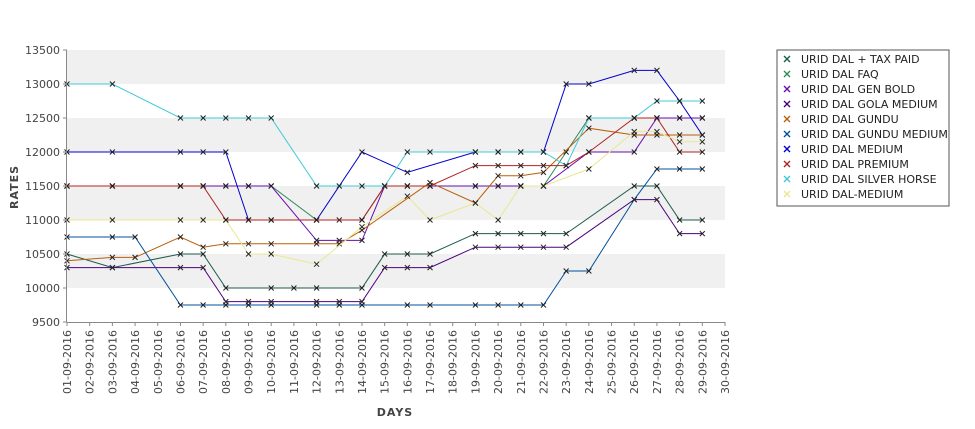  I want to click on x-tick-label: 13-09-2016, so click(339, 362).